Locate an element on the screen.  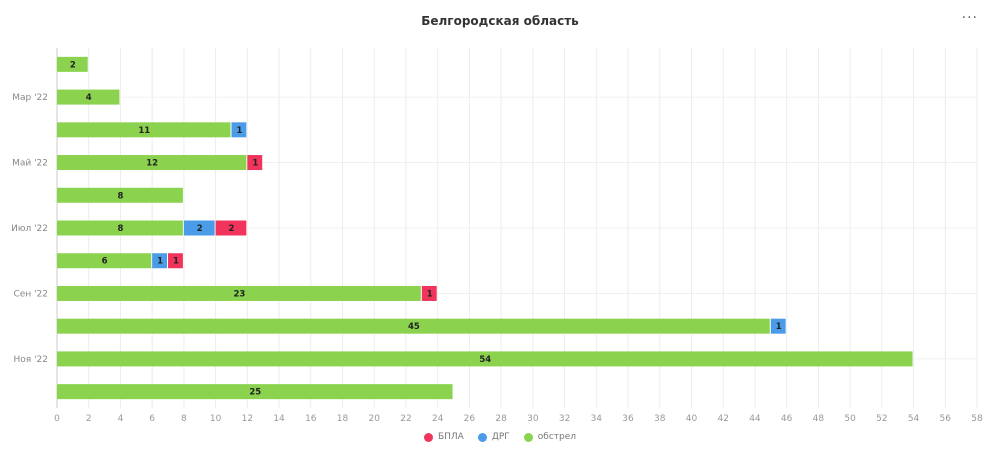
legend-item: БПЛА is located at coordinates (443, 437).